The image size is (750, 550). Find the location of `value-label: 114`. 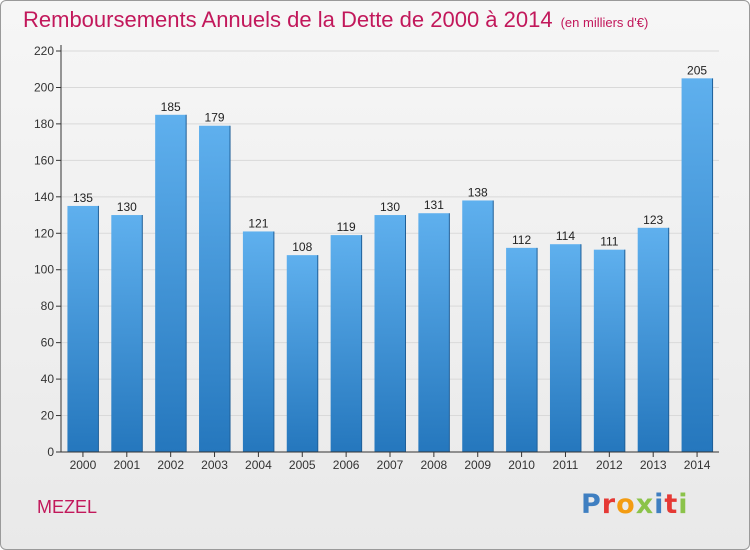

value-label: 114 is located at coordinates (565, 236).